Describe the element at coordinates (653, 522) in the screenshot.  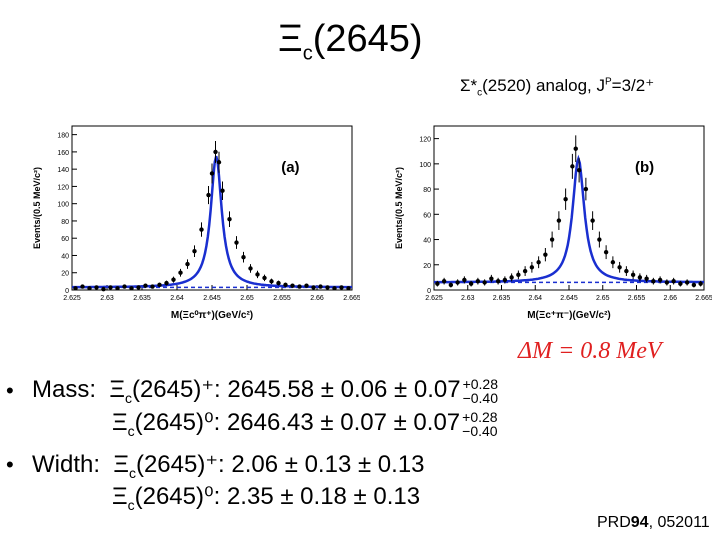
I see `reference: PRD94, 052011` at that location.